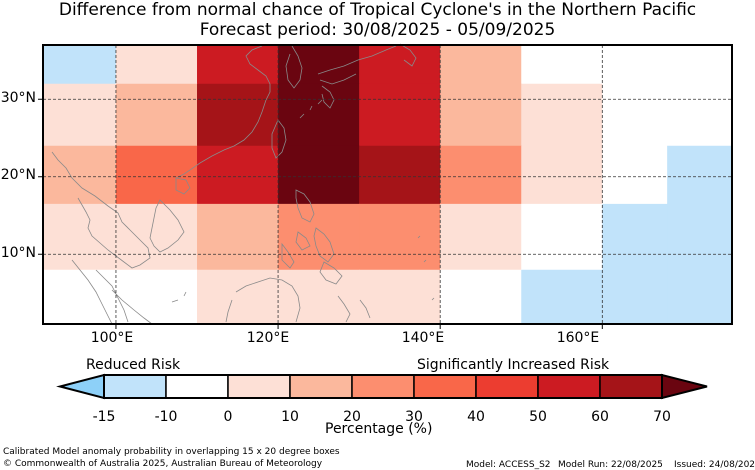 The width and height of the screenshot is (755, 470). I want to click on colorbar-tick-label: 60, so click(600, 417).